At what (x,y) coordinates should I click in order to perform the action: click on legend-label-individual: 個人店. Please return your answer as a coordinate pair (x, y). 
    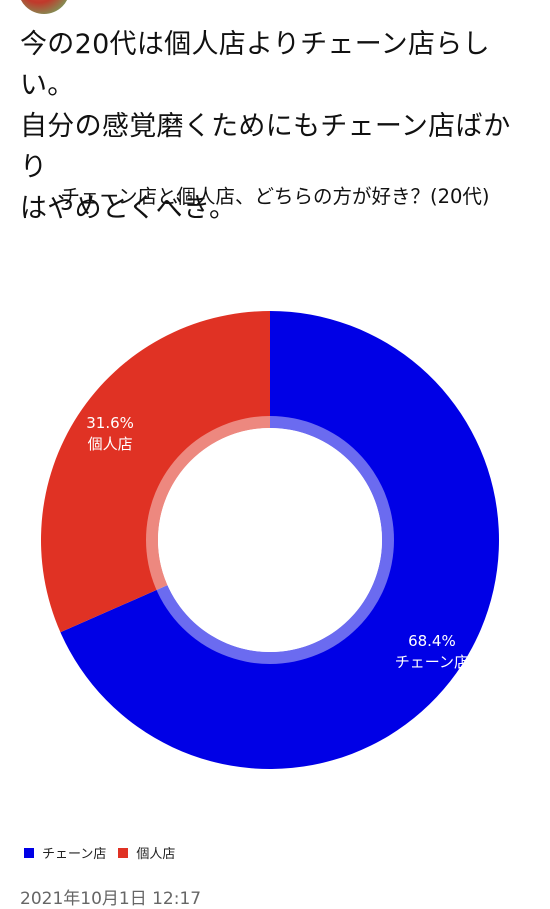
    Looking at the image, I should click on (156, 854).